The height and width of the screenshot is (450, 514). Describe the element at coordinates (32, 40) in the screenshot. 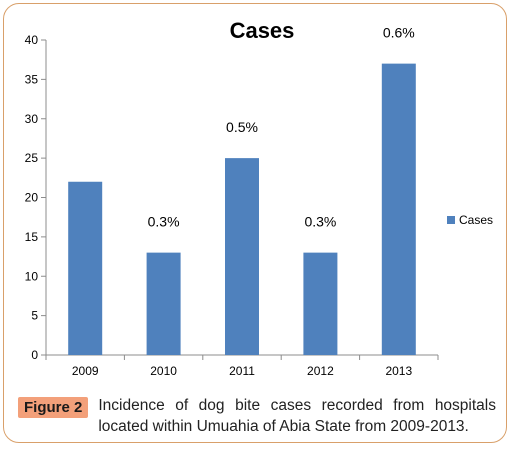

I see `y-tick-label: 40` at that location.